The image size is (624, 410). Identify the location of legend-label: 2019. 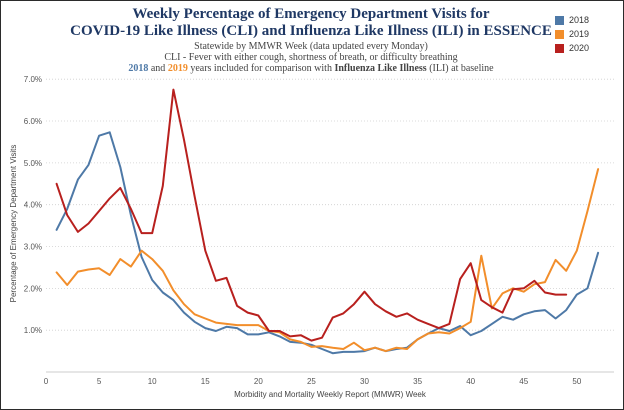
(579, 34).